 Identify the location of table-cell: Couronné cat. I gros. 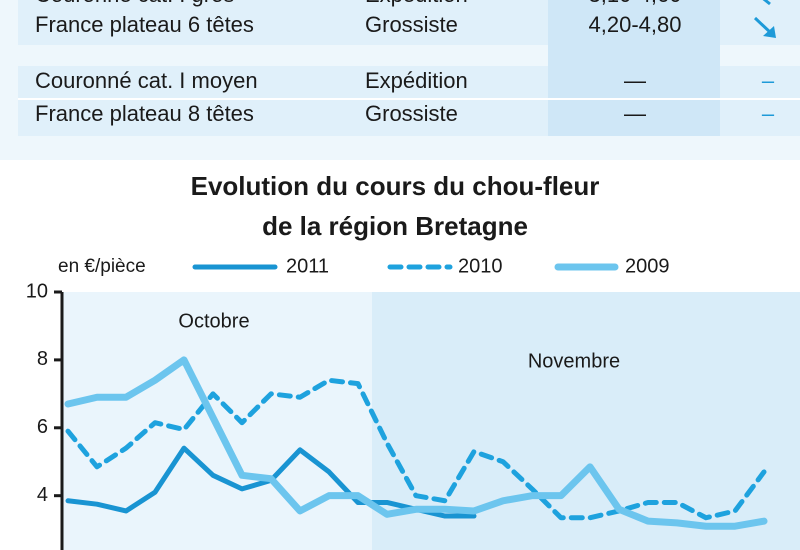
(134, 3).